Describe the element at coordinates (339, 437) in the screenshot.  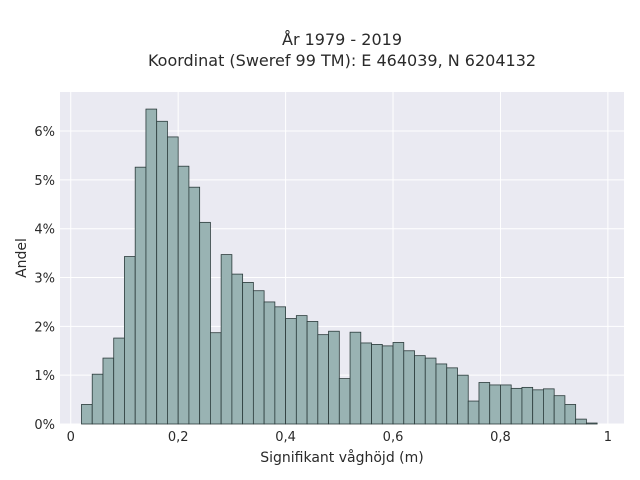
I see `x-axis-ticks: 0 0,2 0,4 0,6 0,8 1` at that location.